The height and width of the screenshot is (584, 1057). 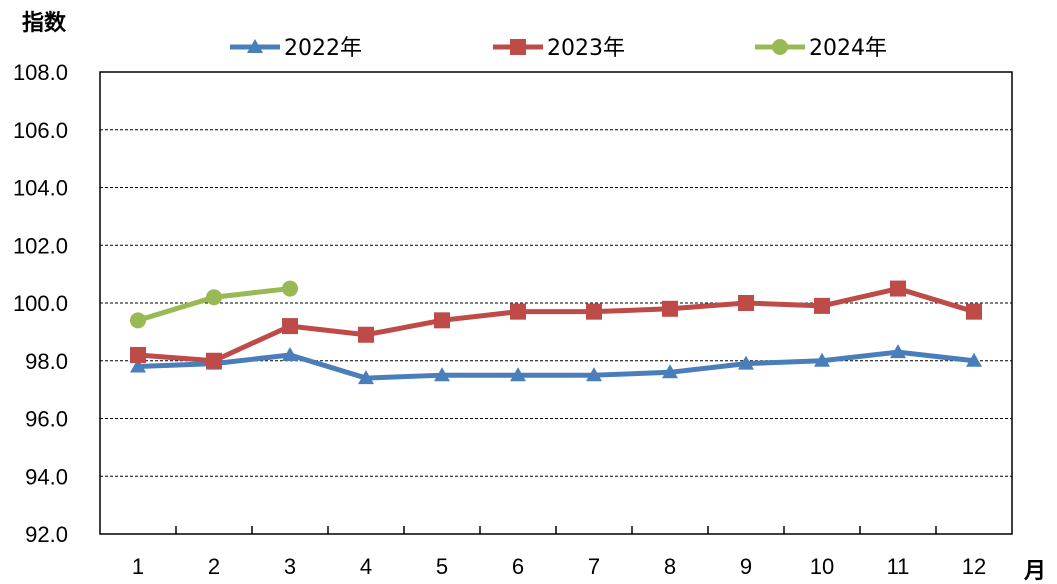 What do you see at coordinates (323, 48) in the screenshot?
I see `legend-label: 2022年` at bounding box center [323, 48].